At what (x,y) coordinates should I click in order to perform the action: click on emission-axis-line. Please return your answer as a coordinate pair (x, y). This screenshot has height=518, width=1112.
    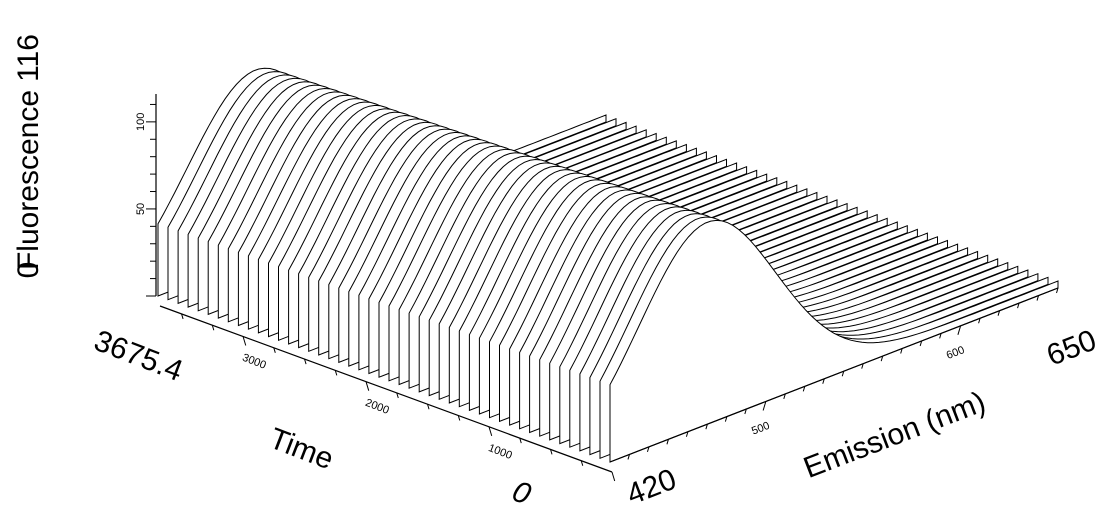
    Looking at the image, I should click on (834, 375).